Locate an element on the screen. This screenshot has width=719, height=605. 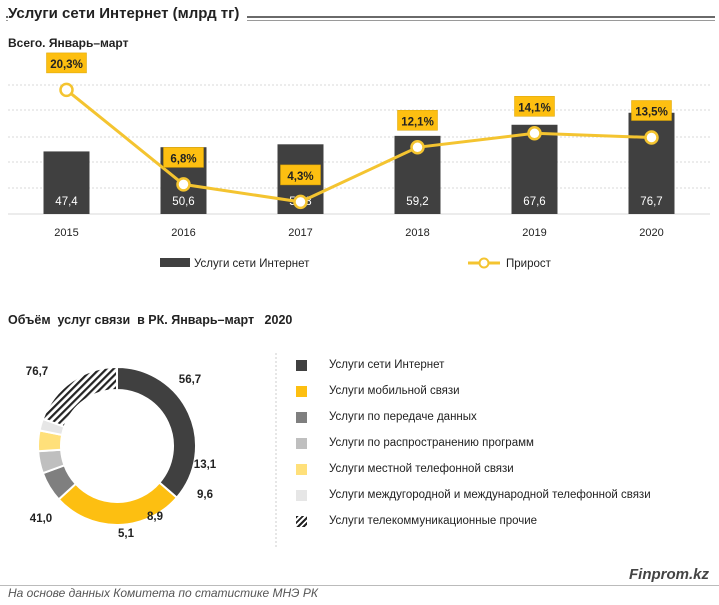
bar-value-label: 67,6 is located at coordinates (534, 202).